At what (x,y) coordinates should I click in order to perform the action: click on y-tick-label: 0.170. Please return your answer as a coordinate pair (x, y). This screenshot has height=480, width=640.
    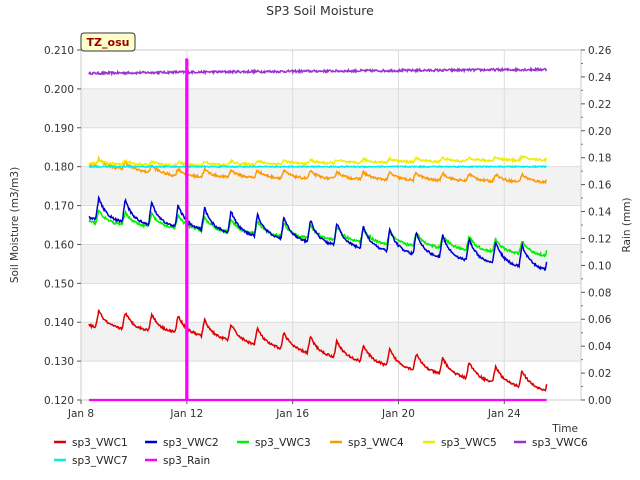
    Looking at the image, I should click on (59, 207).